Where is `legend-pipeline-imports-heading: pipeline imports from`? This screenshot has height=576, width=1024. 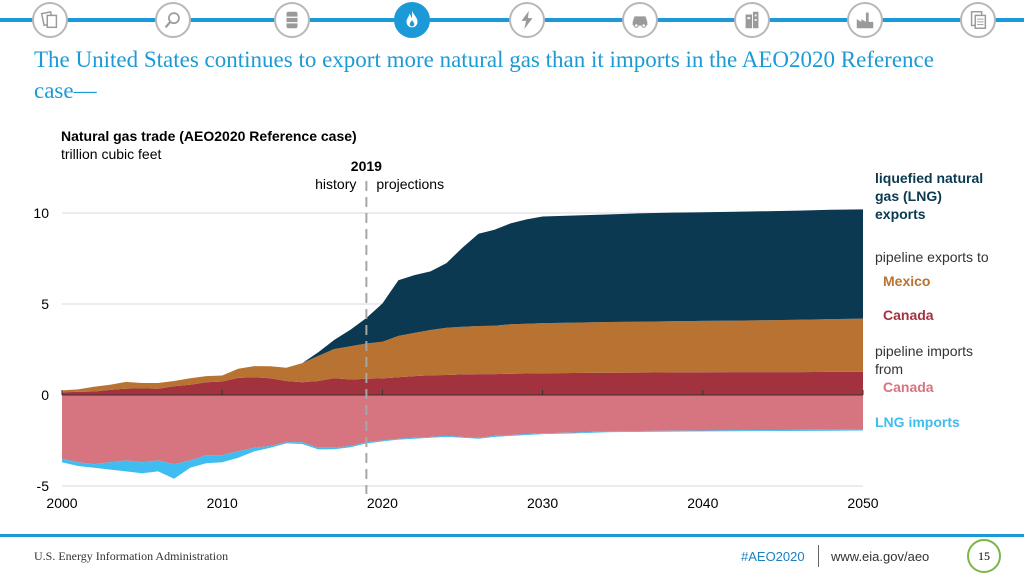
legend-pipeline-imports-heading: pipeline imports from is located at coordinates (924, 360).